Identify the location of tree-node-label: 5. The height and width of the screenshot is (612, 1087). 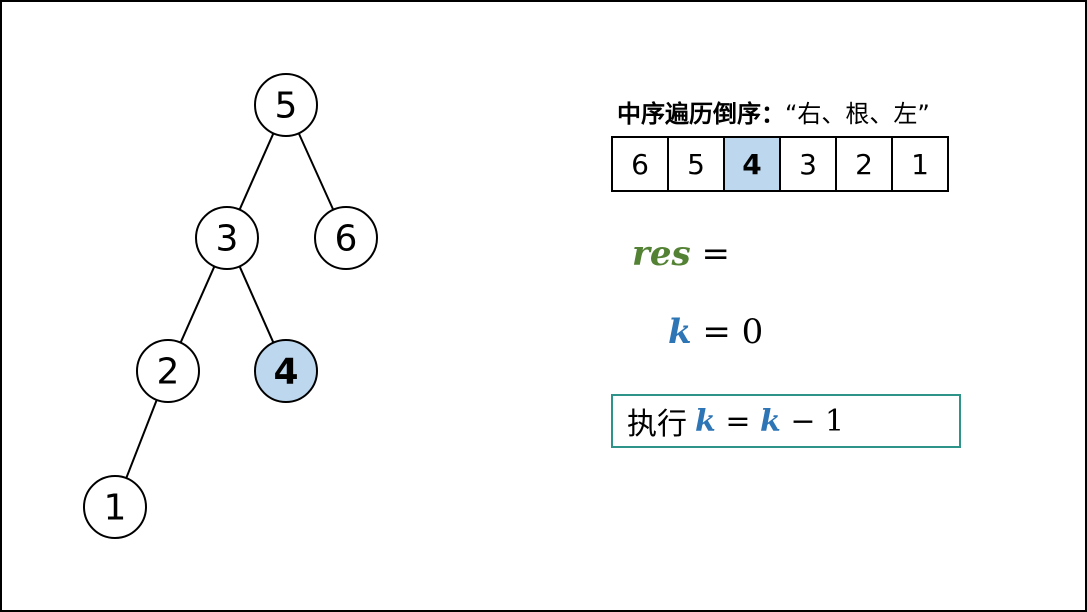
(286, 106).